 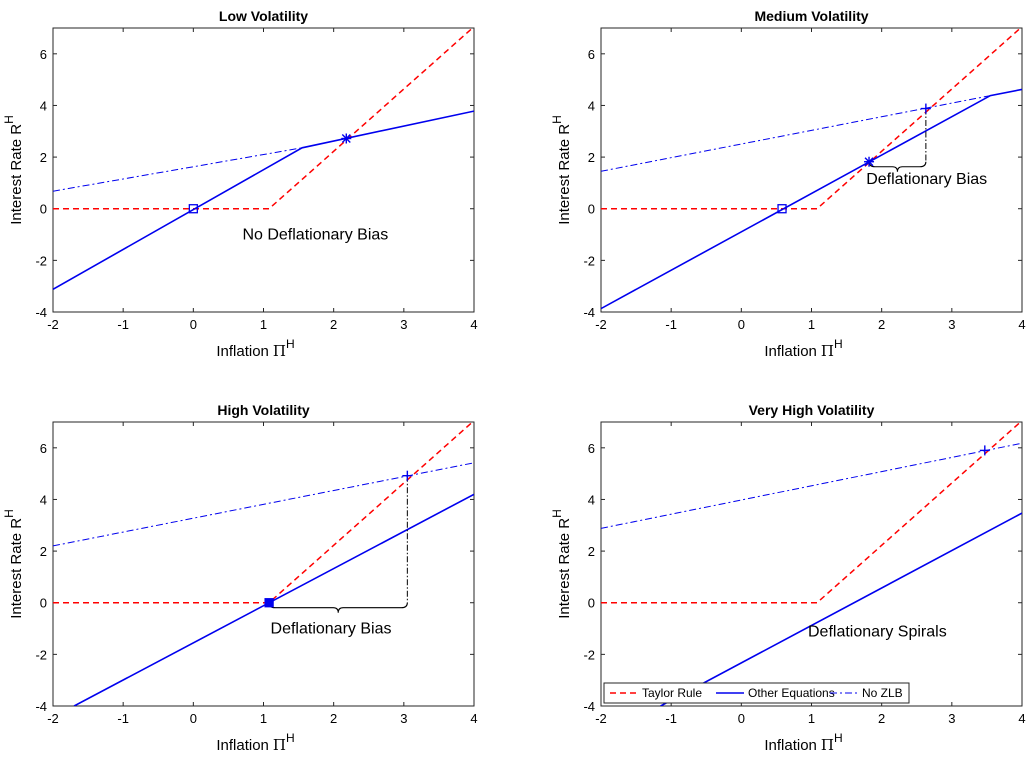 What do you see at coordinates (877, 631) in the screenshot?
I see `annotation-text: Deflationary Spirals` at bounding box center [877, 631].